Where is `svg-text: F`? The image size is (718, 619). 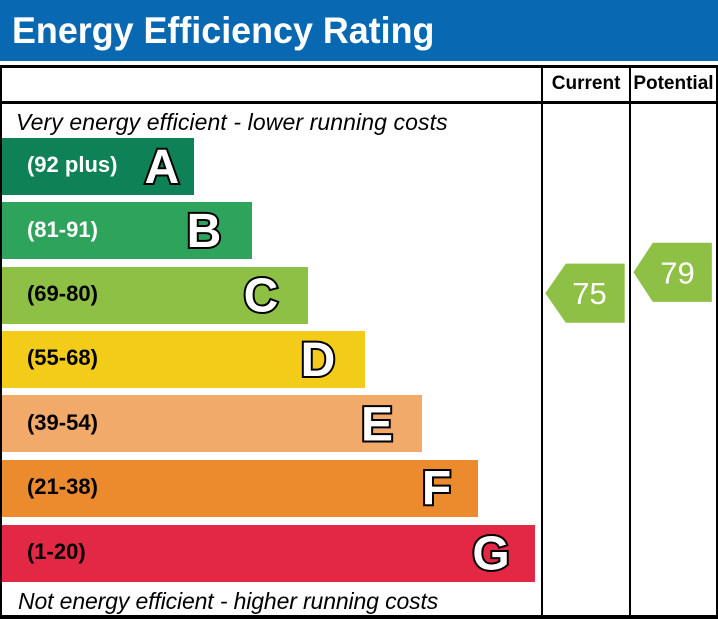
svg-text: F is located at coordinates (436, 488).